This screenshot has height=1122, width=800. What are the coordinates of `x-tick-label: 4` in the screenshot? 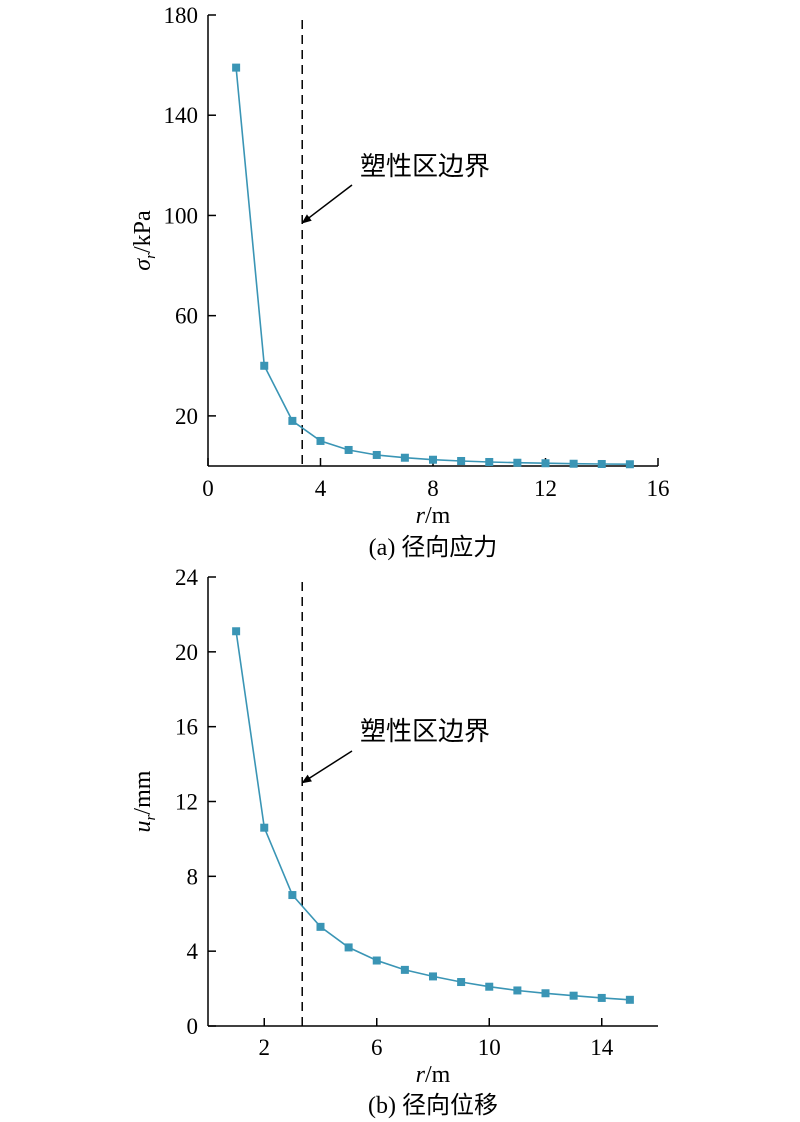 It's located at (321, 488).